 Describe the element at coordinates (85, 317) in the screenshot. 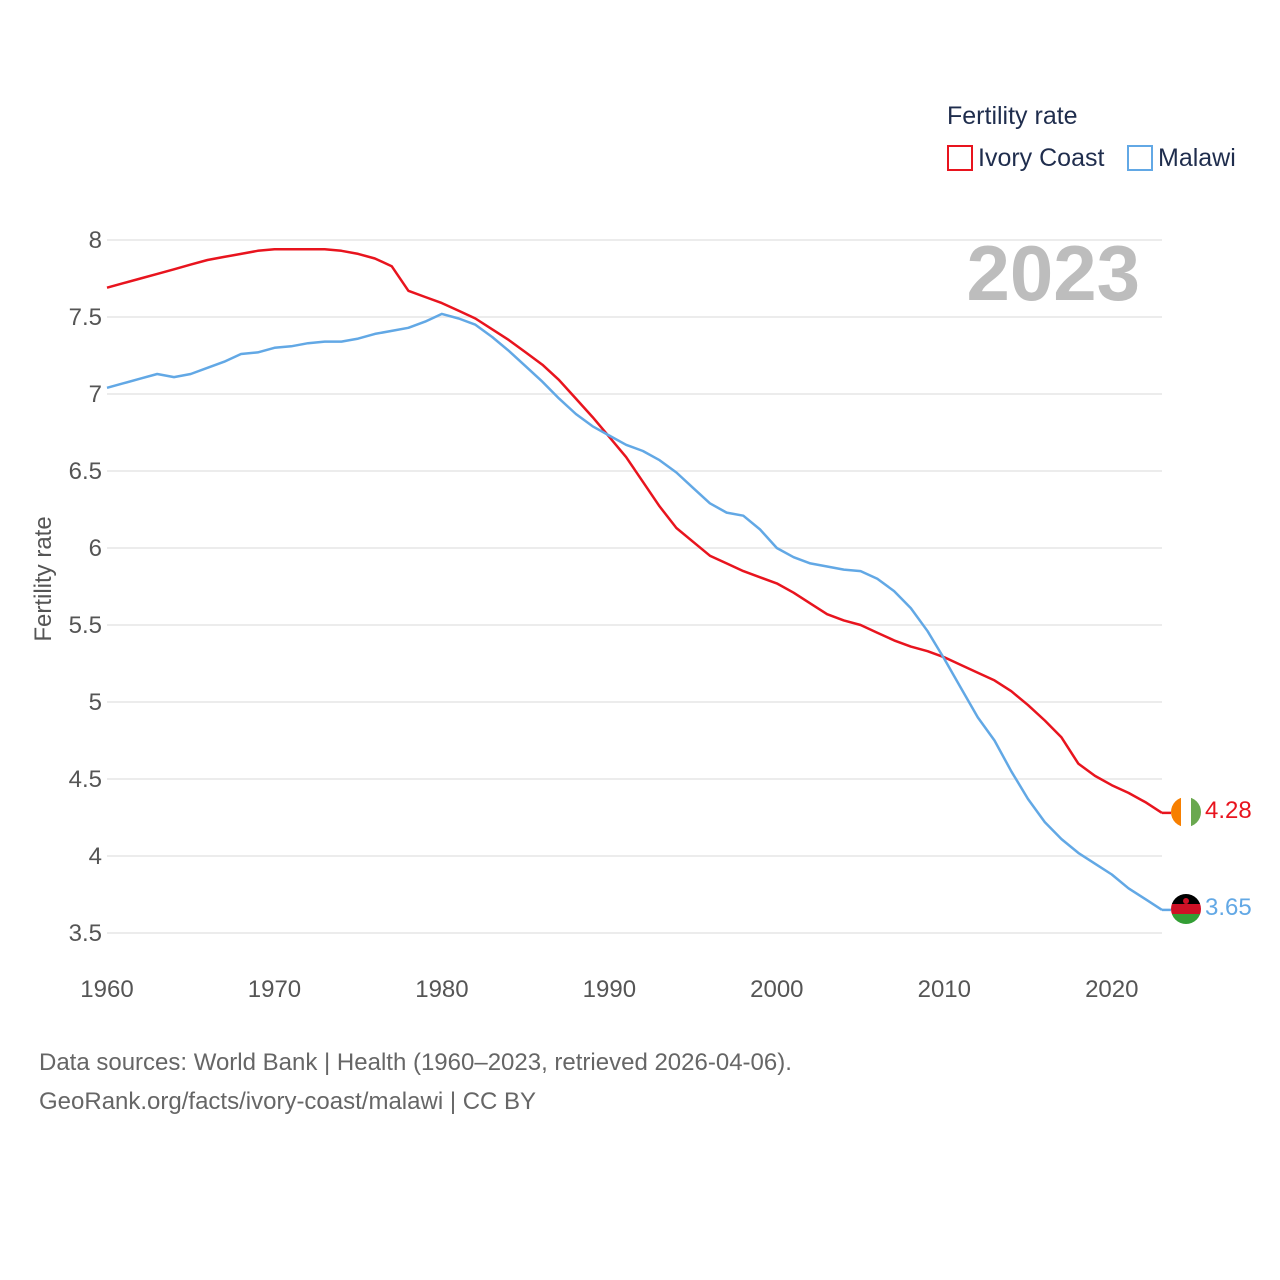

I see `y-tick-label: 7.5` at that location.